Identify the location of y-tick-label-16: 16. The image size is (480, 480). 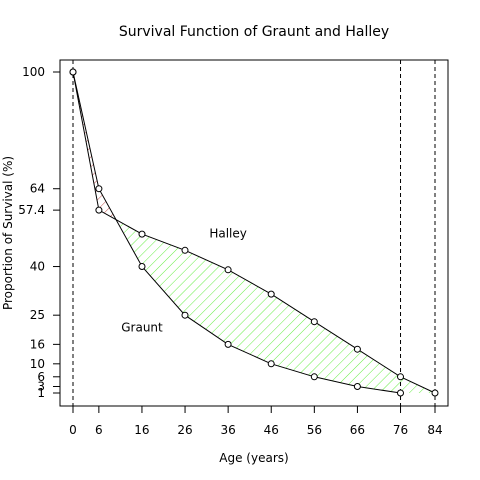
(37, 344).